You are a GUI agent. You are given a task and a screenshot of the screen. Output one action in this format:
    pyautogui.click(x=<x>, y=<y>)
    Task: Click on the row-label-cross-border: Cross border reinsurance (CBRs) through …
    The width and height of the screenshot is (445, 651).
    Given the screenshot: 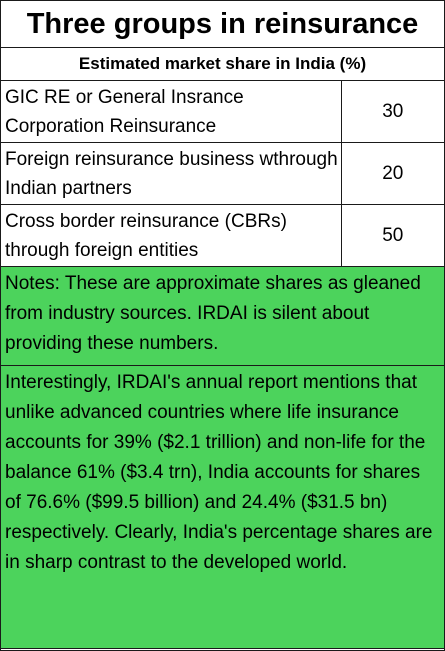 What is the action you would take?
    pyautogui.click(x=171, y=235)
    